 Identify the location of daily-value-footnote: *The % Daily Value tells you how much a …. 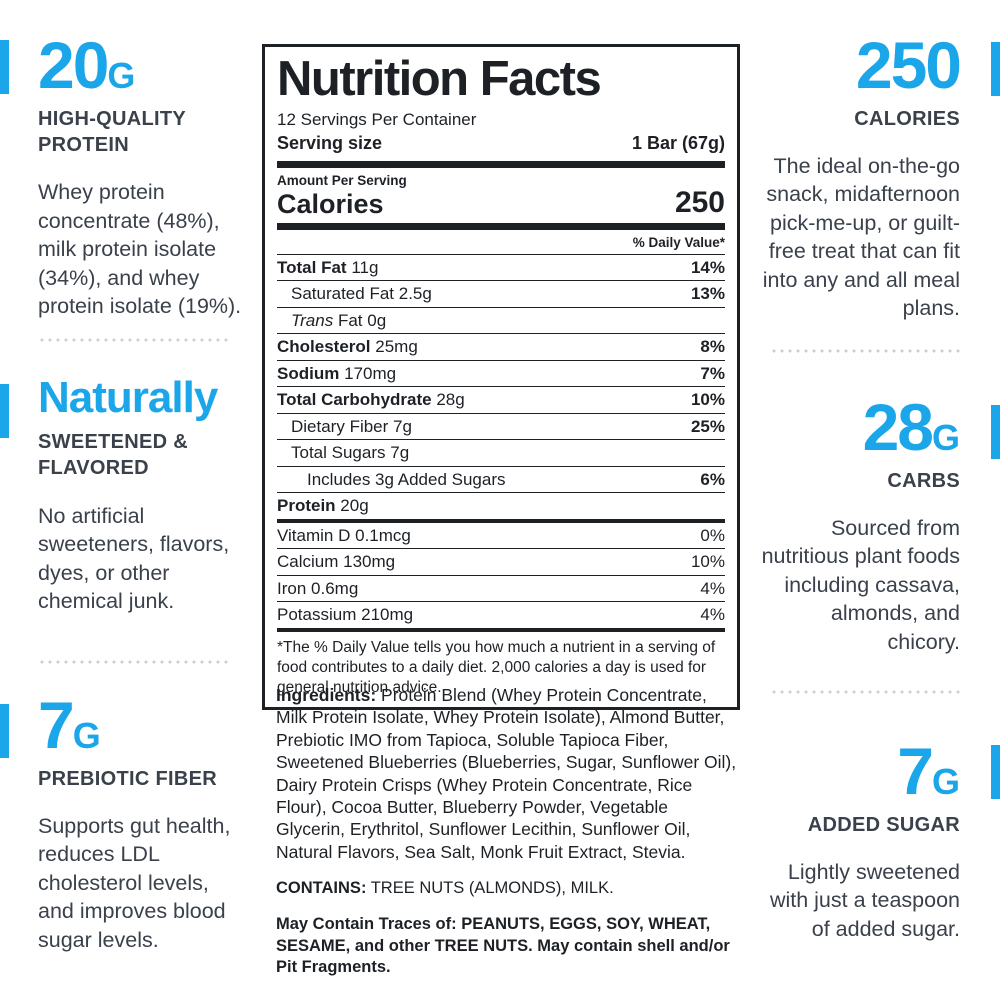
(496, 667).